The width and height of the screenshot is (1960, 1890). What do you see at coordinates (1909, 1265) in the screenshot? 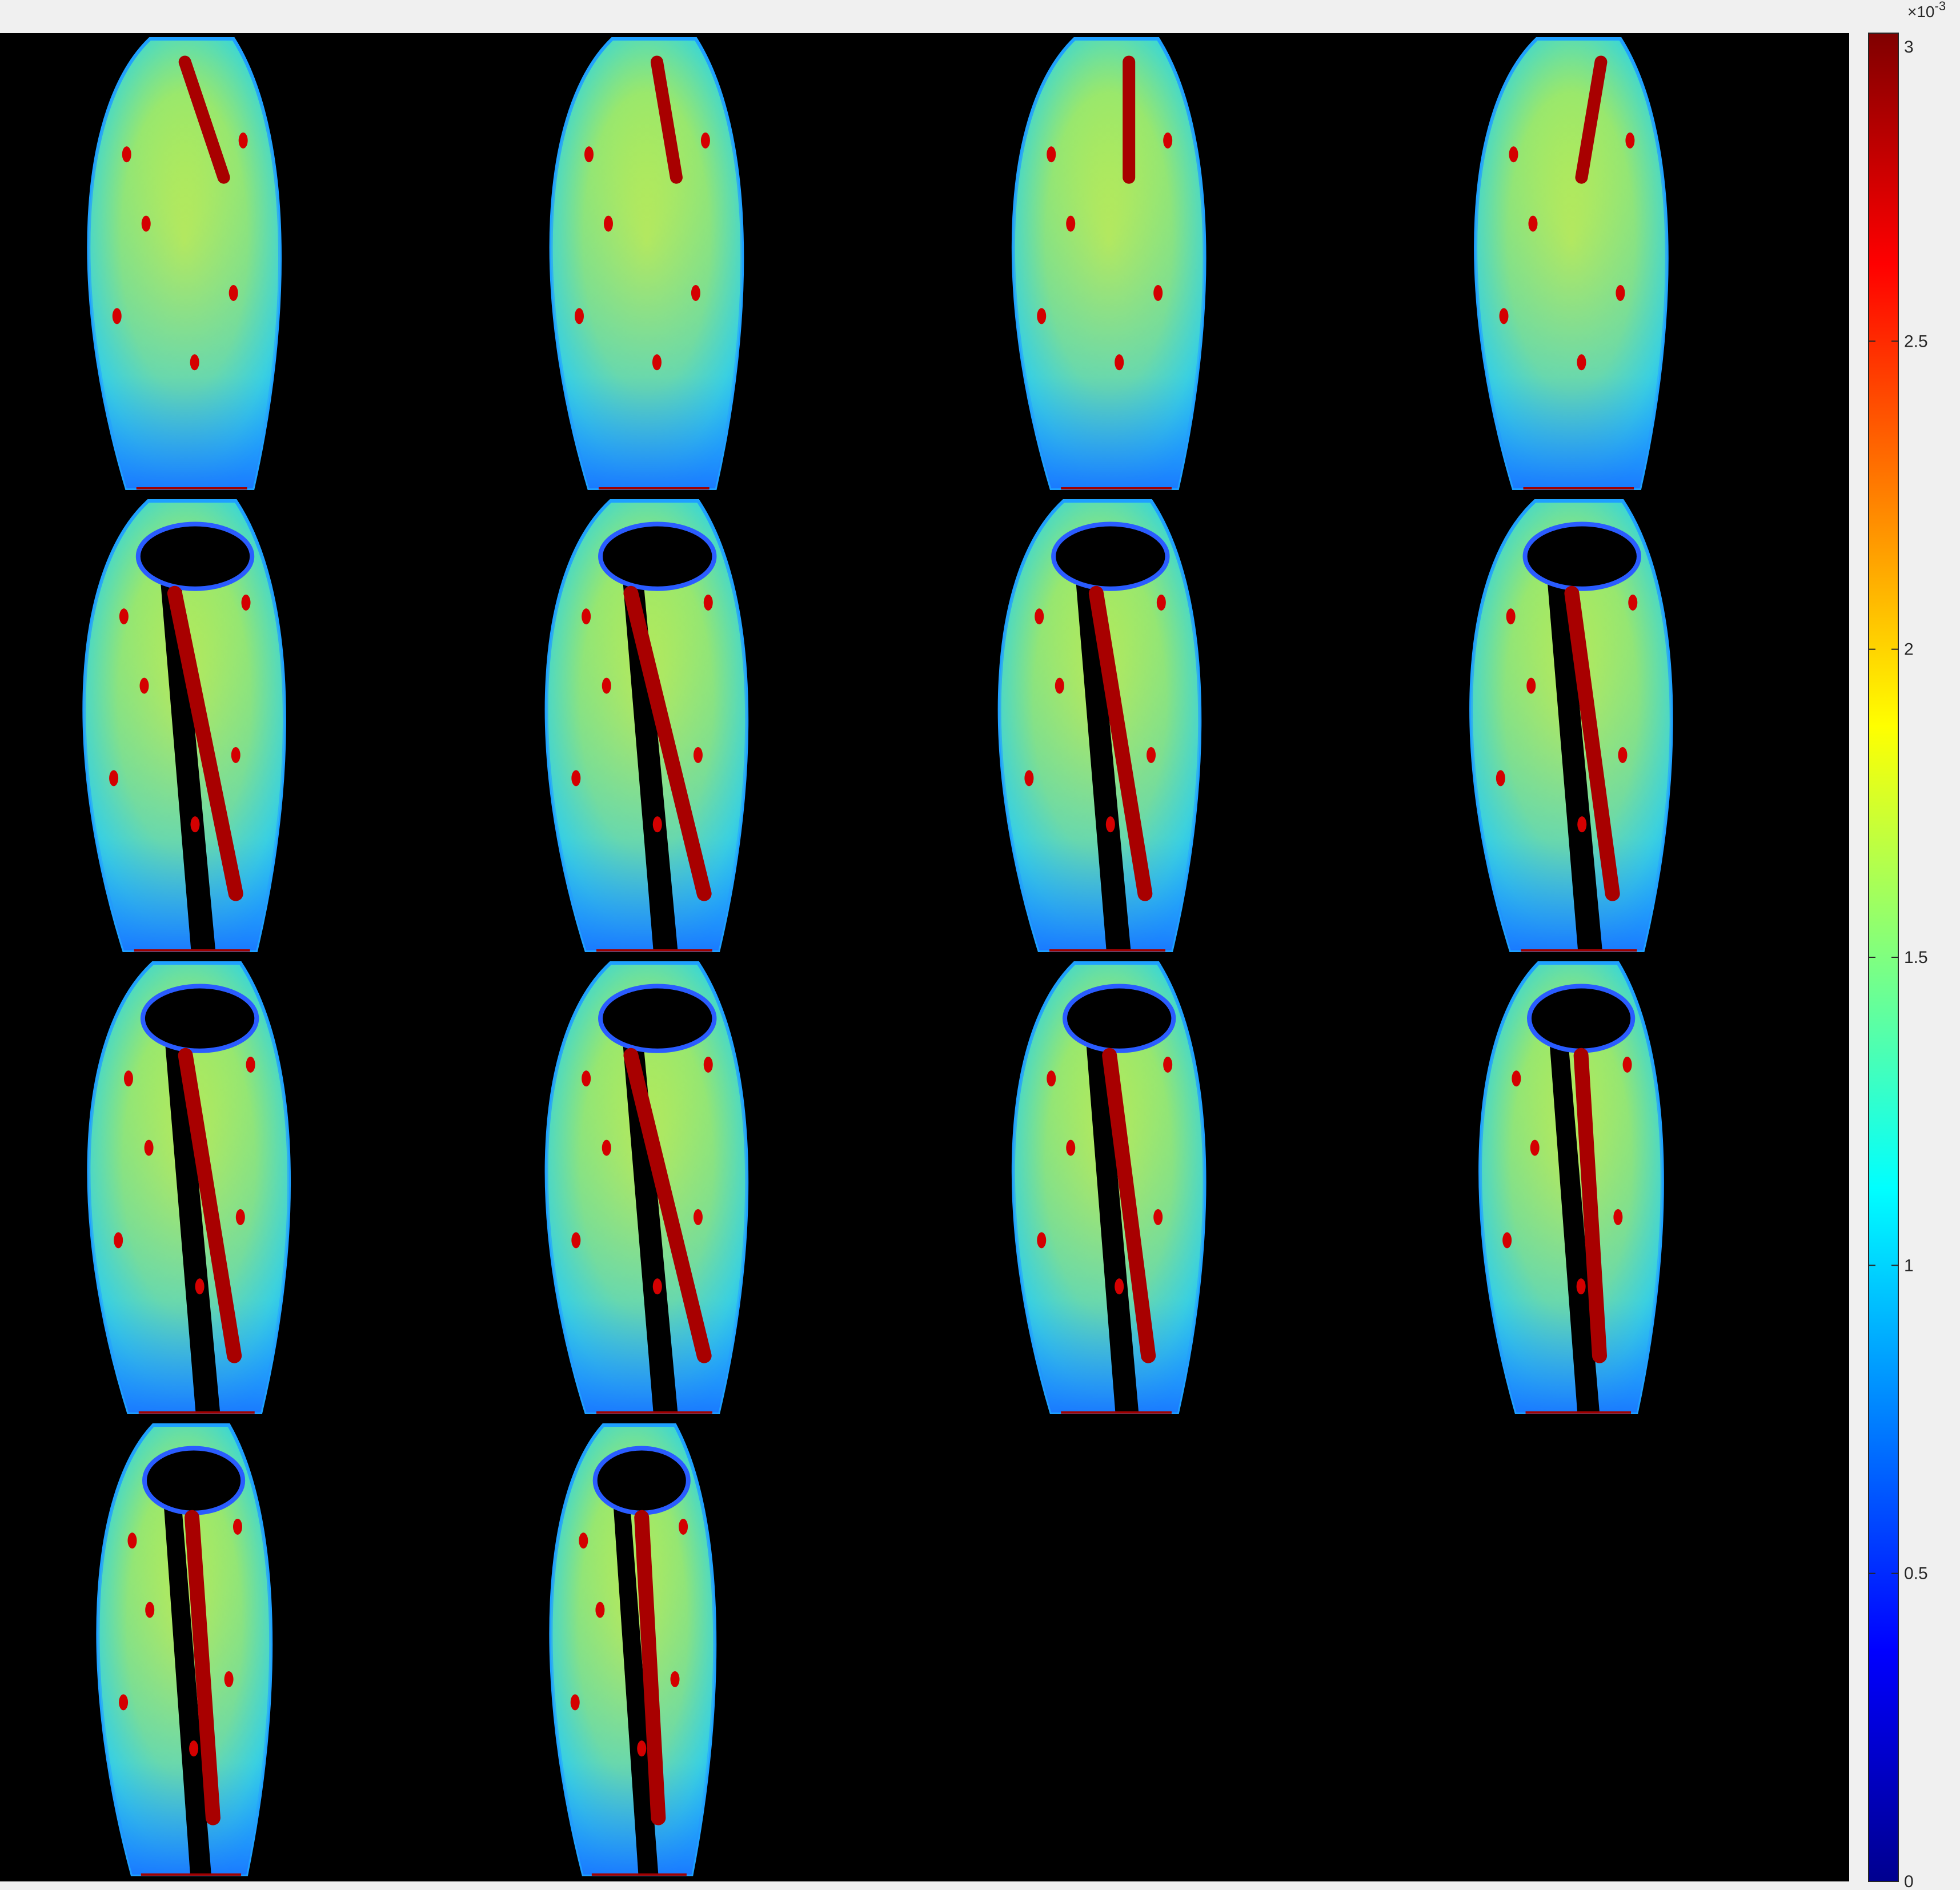
I see `colorbar-tick-label: 1` at bounding box center [1909, 1265].